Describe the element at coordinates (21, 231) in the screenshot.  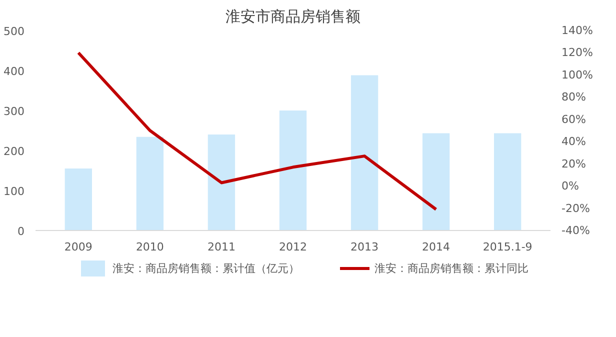
I see `y-tick-label: 0` at that location.